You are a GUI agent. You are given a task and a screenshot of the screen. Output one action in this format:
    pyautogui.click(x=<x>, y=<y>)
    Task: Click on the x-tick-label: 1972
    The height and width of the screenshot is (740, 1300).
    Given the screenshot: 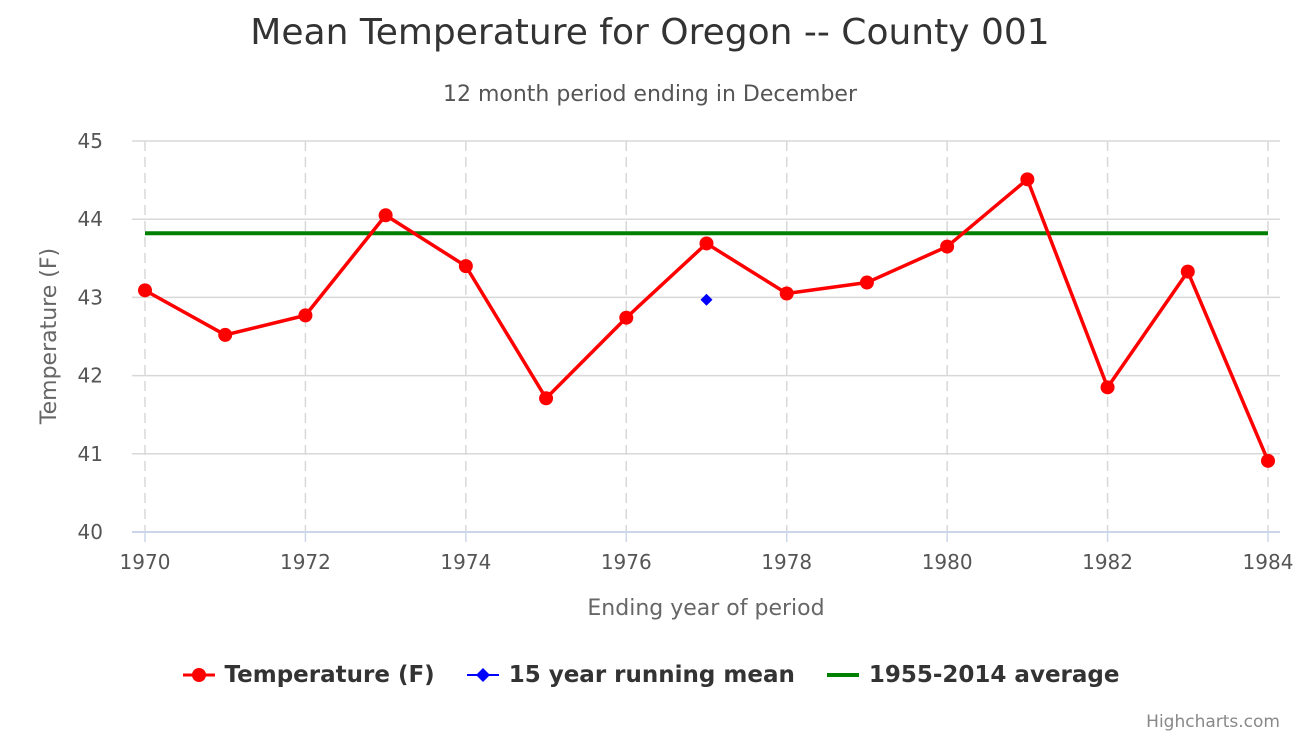 What is the action you would take?
    pyautogui.click(x=305, y=562)
    